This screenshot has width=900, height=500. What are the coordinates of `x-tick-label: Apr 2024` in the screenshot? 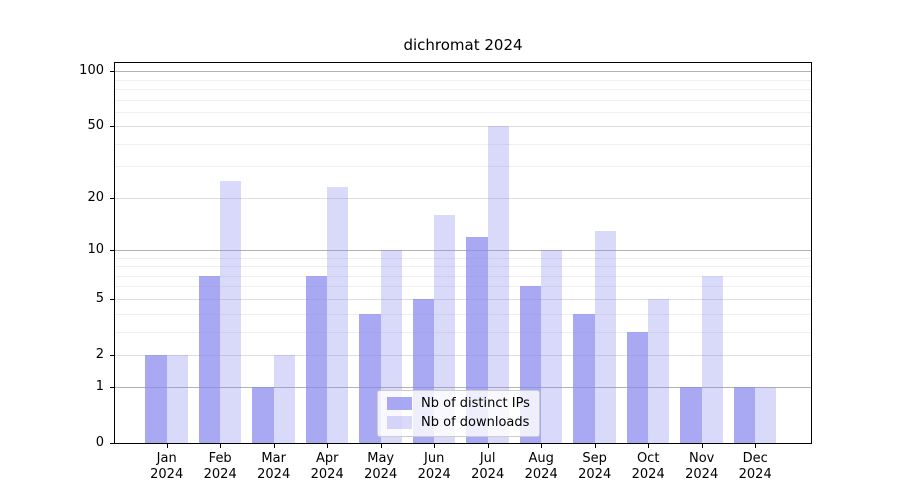 It's located at (327, 467).